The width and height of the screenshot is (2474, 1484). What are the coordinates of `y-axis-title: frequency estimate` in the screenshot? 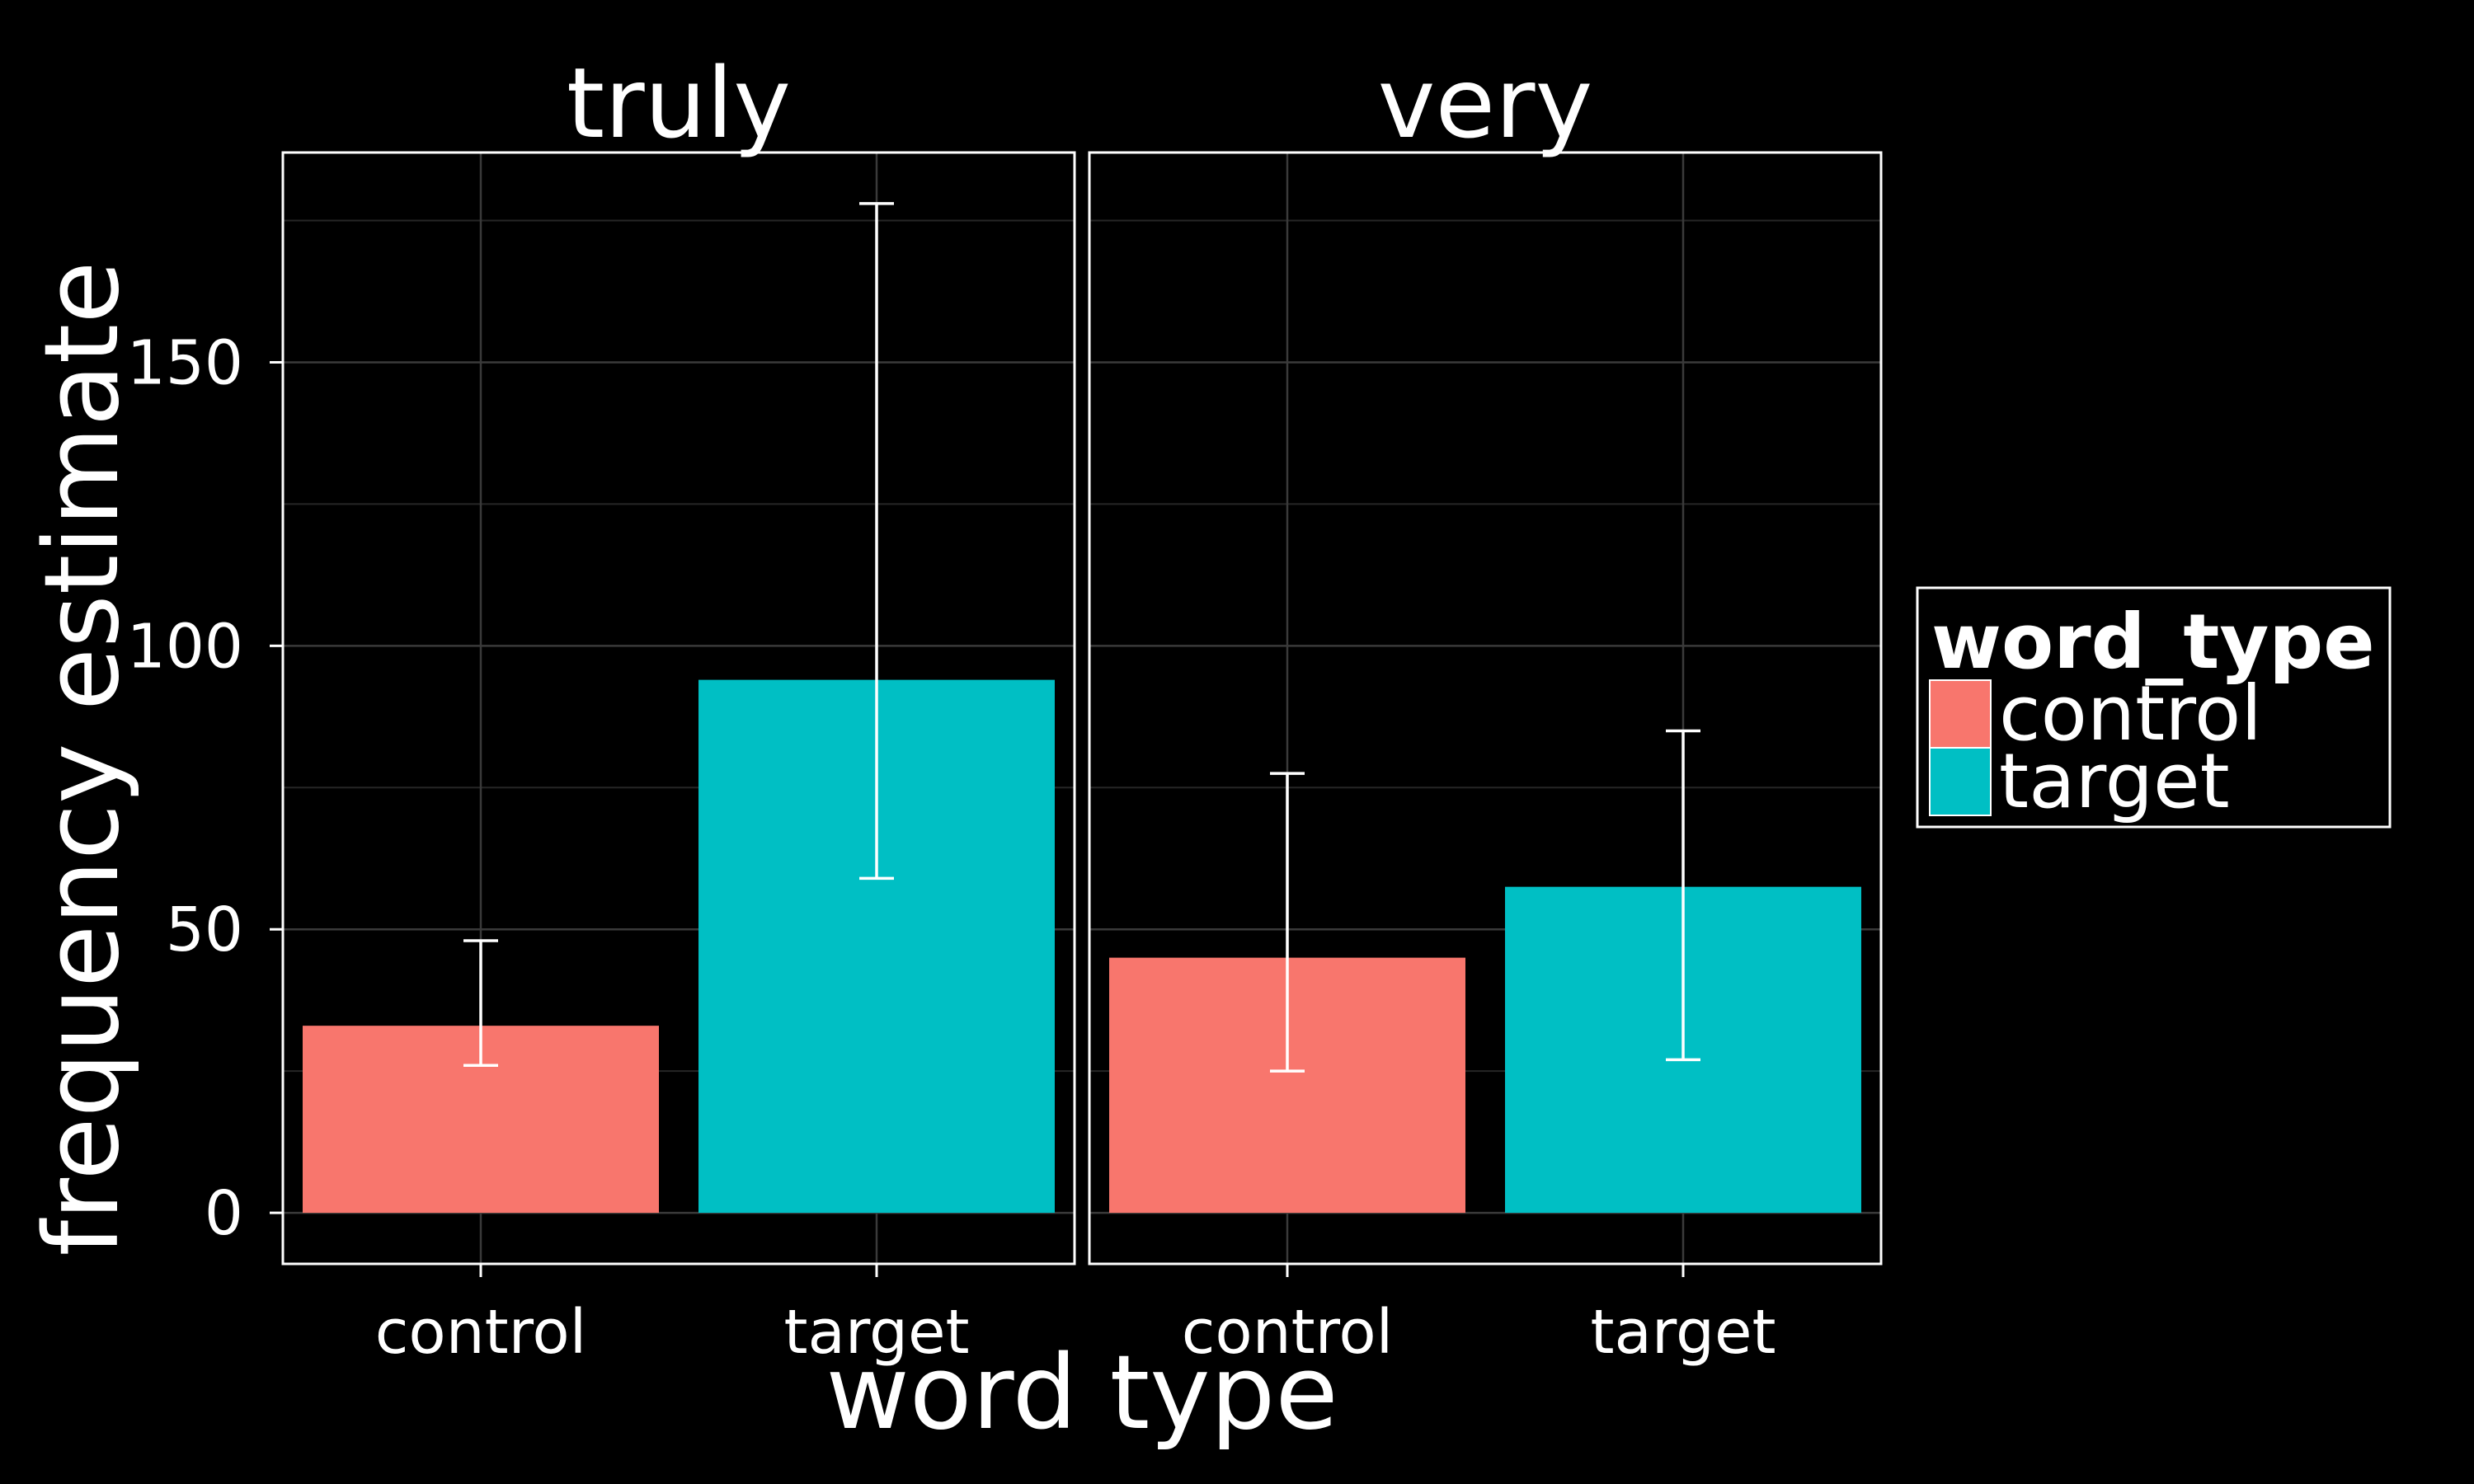 It's located at (82, 758).